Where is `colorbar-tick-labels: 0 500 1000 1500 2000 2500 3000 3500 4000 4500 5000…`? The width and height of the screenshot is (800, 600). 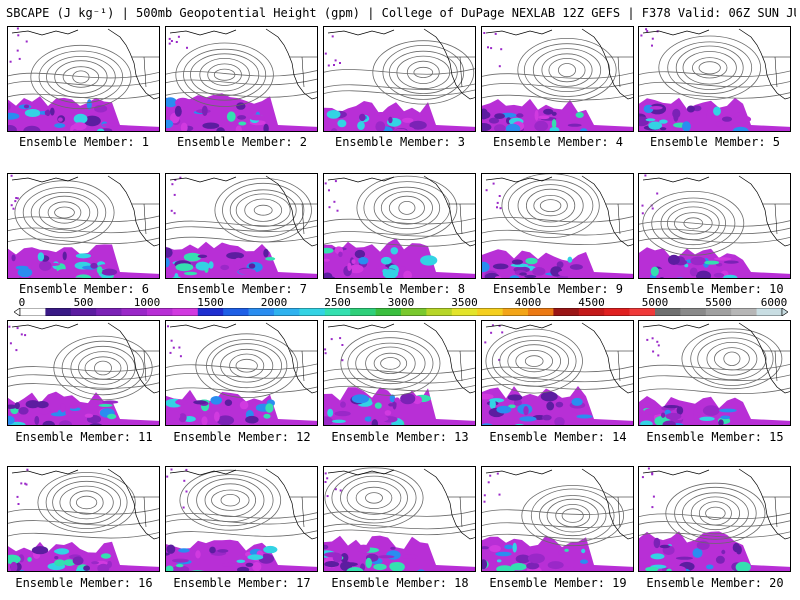
colorbar-tick-labels: 0 500 1000 1500 2000 2500 3000 3500 4000 4500 5000… is located at coordinates (401, 302).